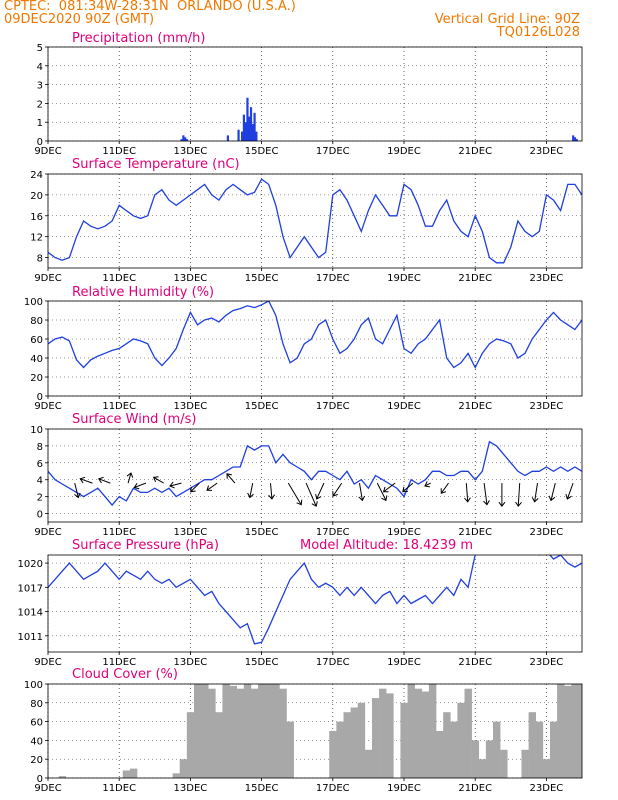 The height and width of the screenshot is (800, 618). Describe the element at coordinates (40, 397) in the screenshot. I see `humidity-ytick-label: 0` at that location.